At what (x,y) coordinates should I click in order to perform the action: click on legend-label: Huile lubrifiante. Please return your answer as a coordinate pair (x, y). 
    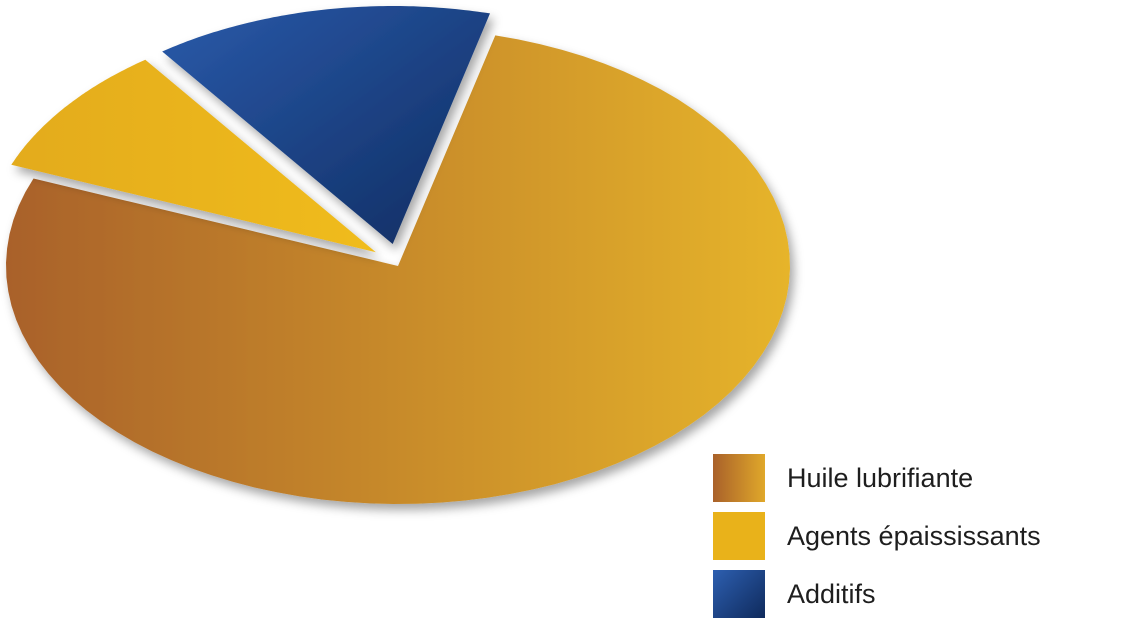
    Looking at the image, I should click on (880, 477).